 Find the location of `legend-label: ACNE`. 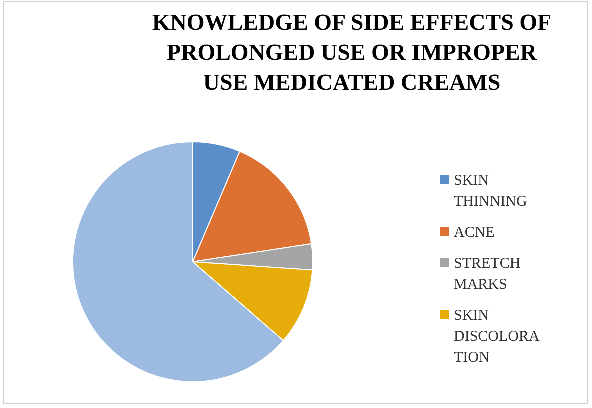

legend-label: ACNE is located at coordinates (474, 233).